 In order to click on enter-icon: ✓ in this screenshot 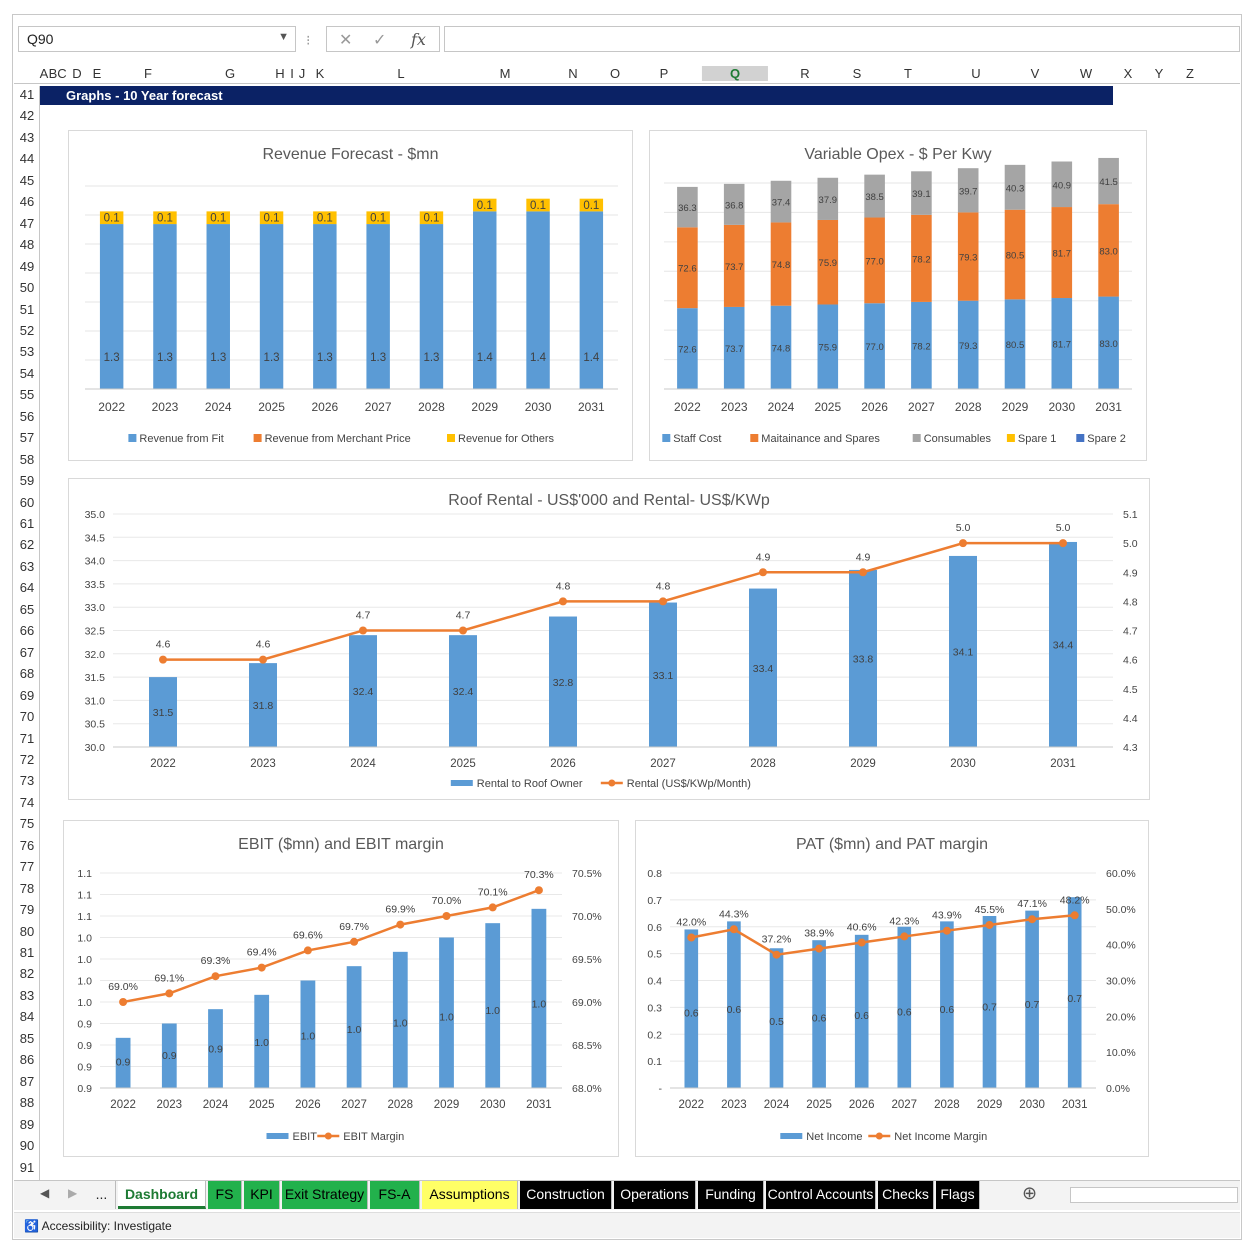, I will do `click(380, 40)`.